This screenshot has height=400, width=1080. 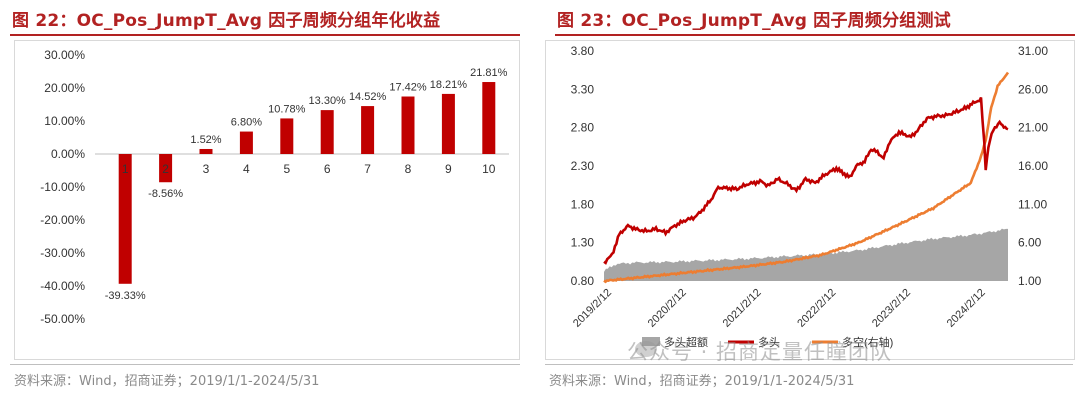 What do you see at coordinates (206, 169) in the screenshot?
I see `x-category-label: 3` at bounding box center [206, 169].